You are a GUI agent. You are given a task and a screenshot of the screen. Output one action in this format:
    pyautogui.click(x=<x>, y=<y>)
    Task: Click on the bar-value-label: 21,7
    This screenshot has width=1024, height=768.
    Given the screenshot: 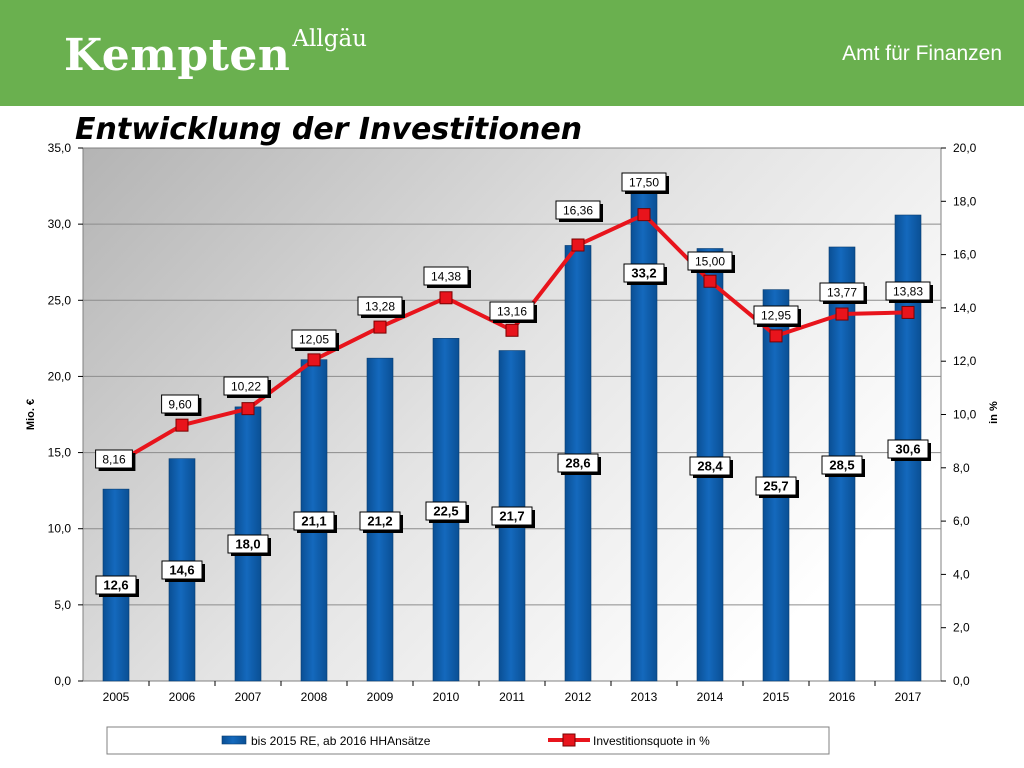 What is the action you would take?
    pyautogui.click(x=511, y=516)
    